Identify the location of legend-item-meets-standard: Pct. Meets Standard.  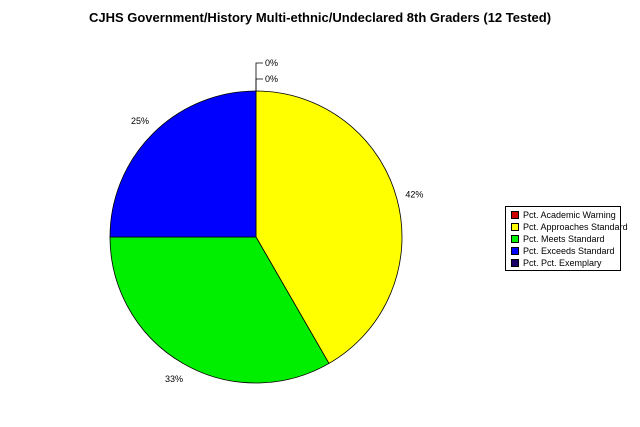
(565, 239).